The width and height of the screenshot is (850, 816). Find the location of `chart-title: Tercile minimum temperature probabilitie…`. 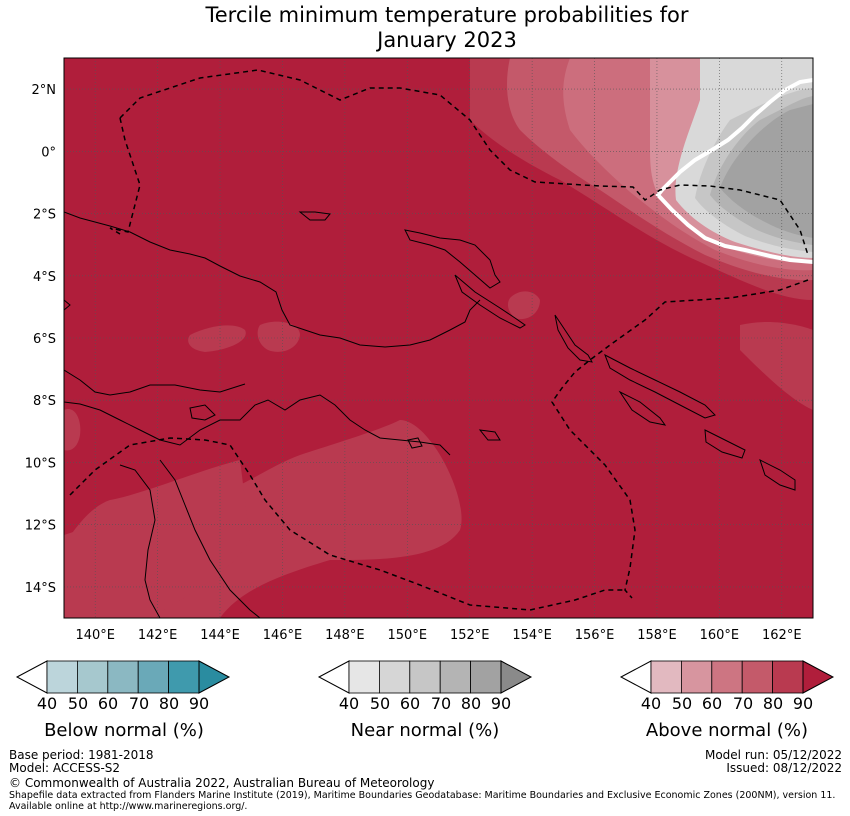

chart-title: Tercile minimum temperature probabilitie… is located at coordinates (425, 28).